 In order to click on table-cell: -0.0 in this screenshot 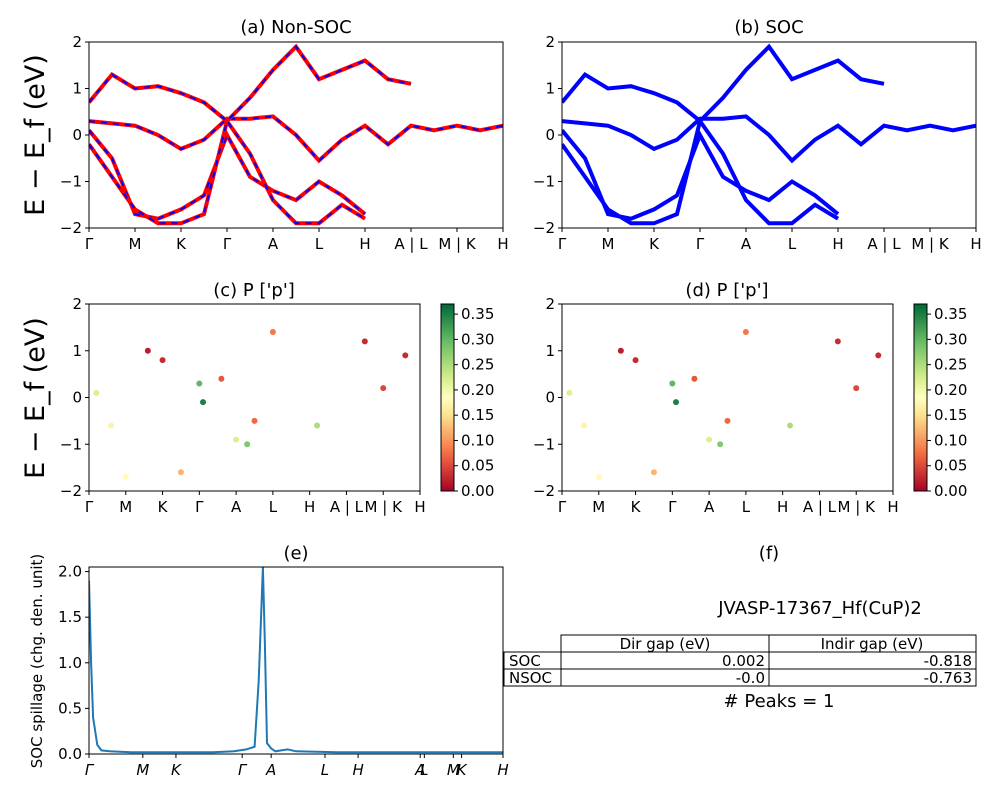, I will do `click(750, 678)`.